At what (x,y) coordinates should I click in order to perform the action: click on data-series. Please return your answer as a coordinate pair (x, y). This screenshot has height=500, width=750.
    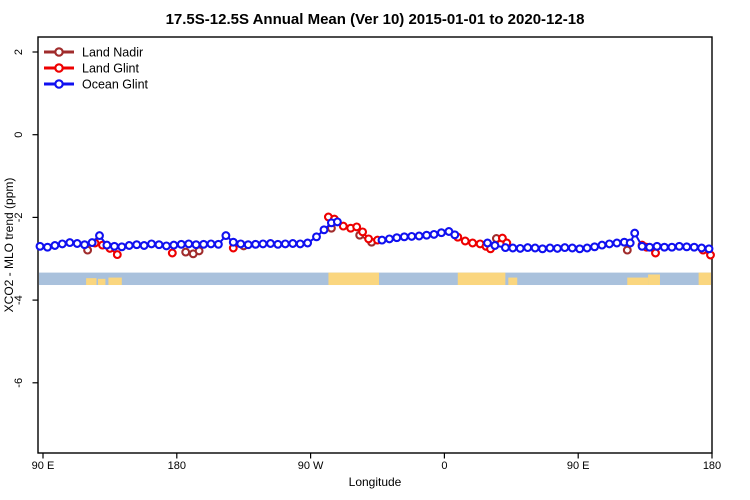
    Looking at the image, I should click on (375, 236).